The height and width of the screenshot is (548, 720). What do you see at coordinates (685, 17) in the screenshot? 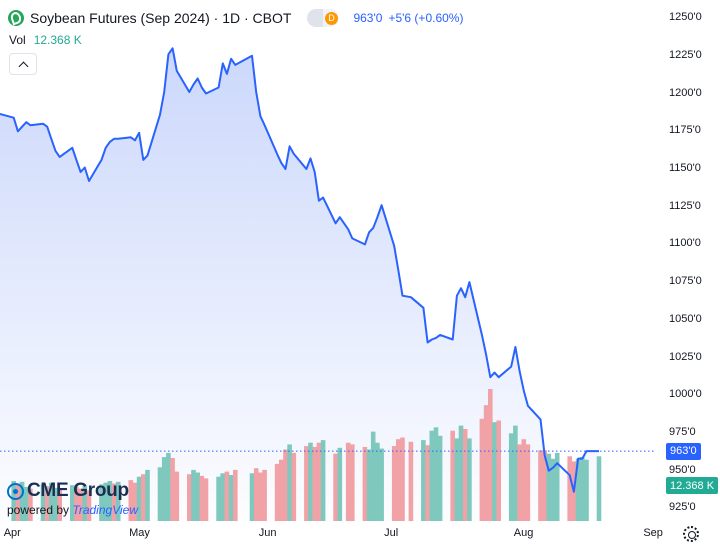
I see `y-tick-label: 1250'0` at bounding box center [685, 17].